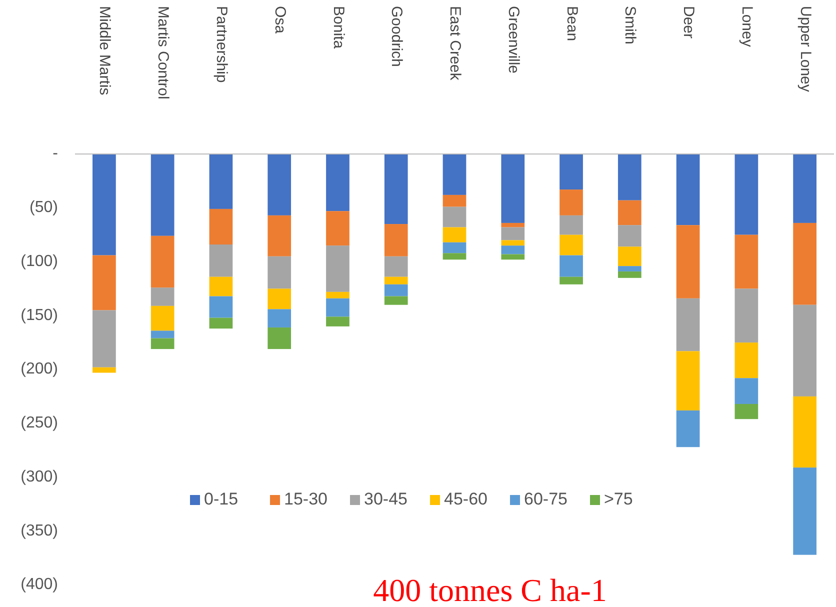 The height and width of the screenshot is (607, 836). What do you see at coordinates (44, 207) in the screenshot?
I see `y-tick-label: (50)` at bounding box center [44, 207].